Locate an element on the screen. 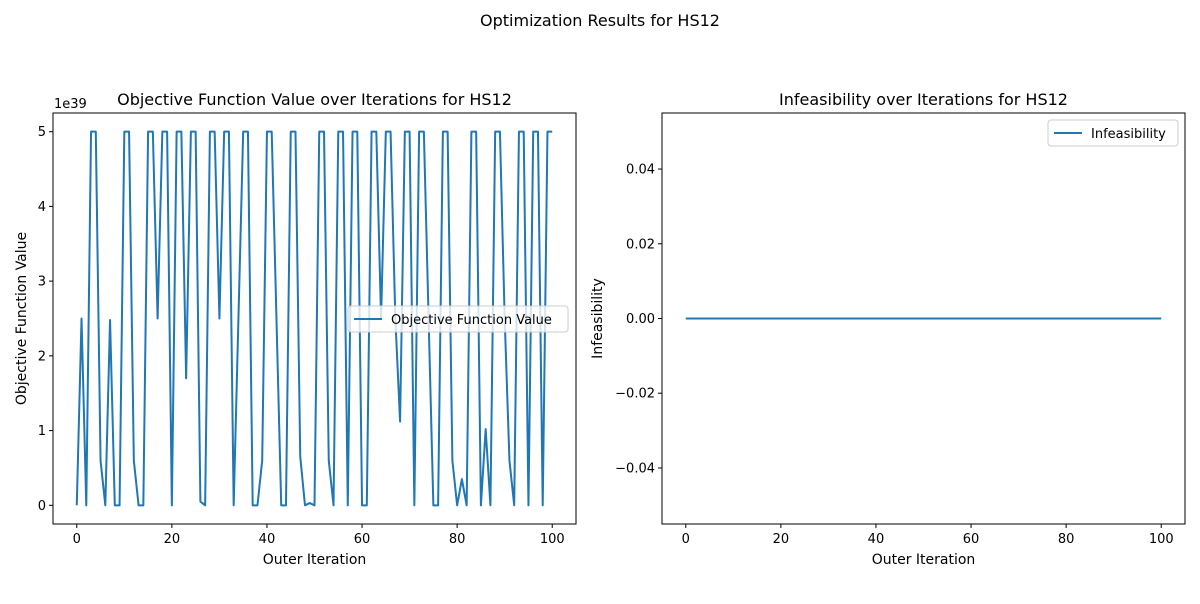 Image resolution: width=1200 pixels, height=604 pixels. infeasibility-legend-box is located at coordinates (1113, 133).